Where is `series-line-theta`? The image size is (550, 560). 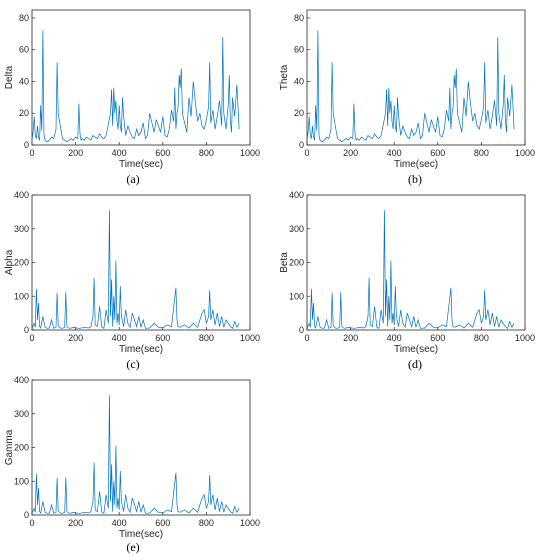
series-line-theta is located at coordinates (410, 86).